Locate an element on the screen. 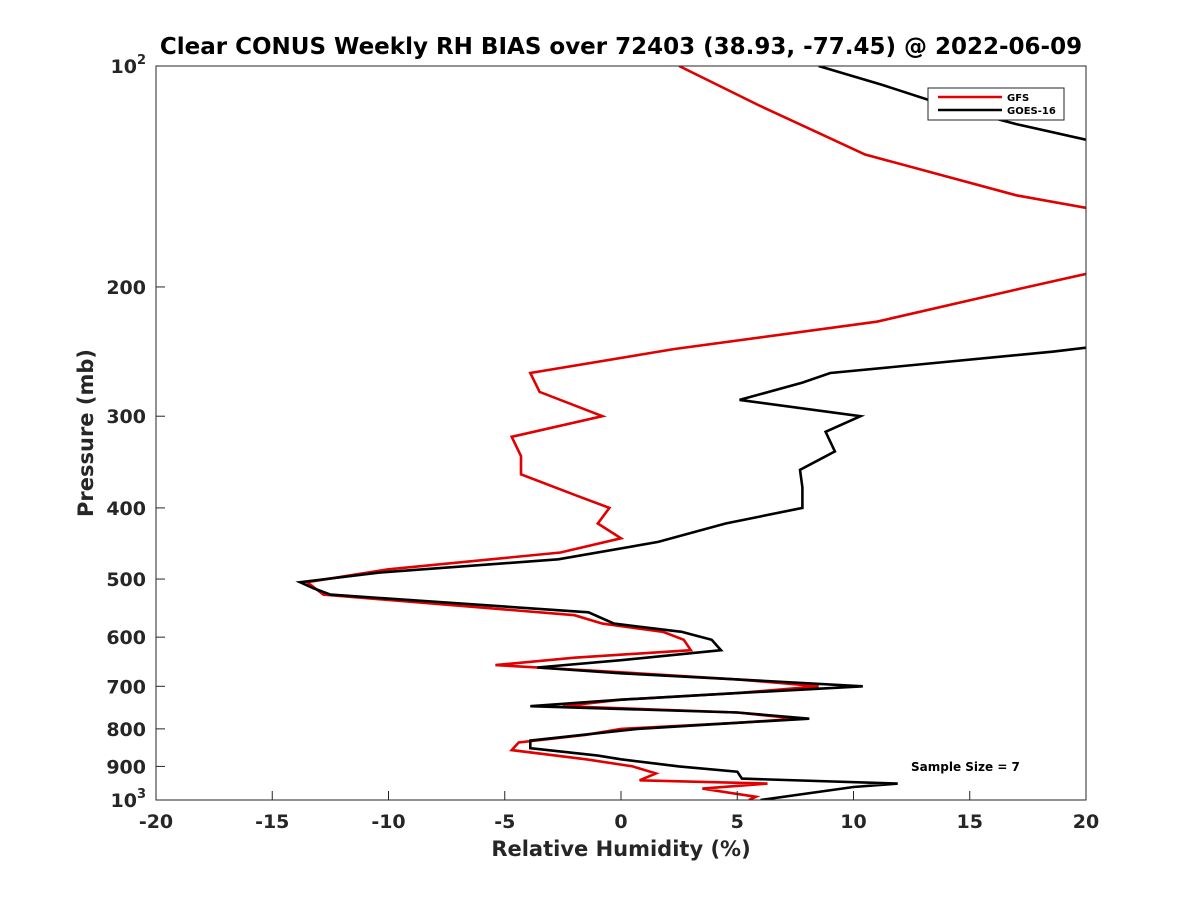 The image size is (1200, 900). y-axis: 10² 200 300 400 500 600 700 800 900 10³ is located at coordinates (135, 432).